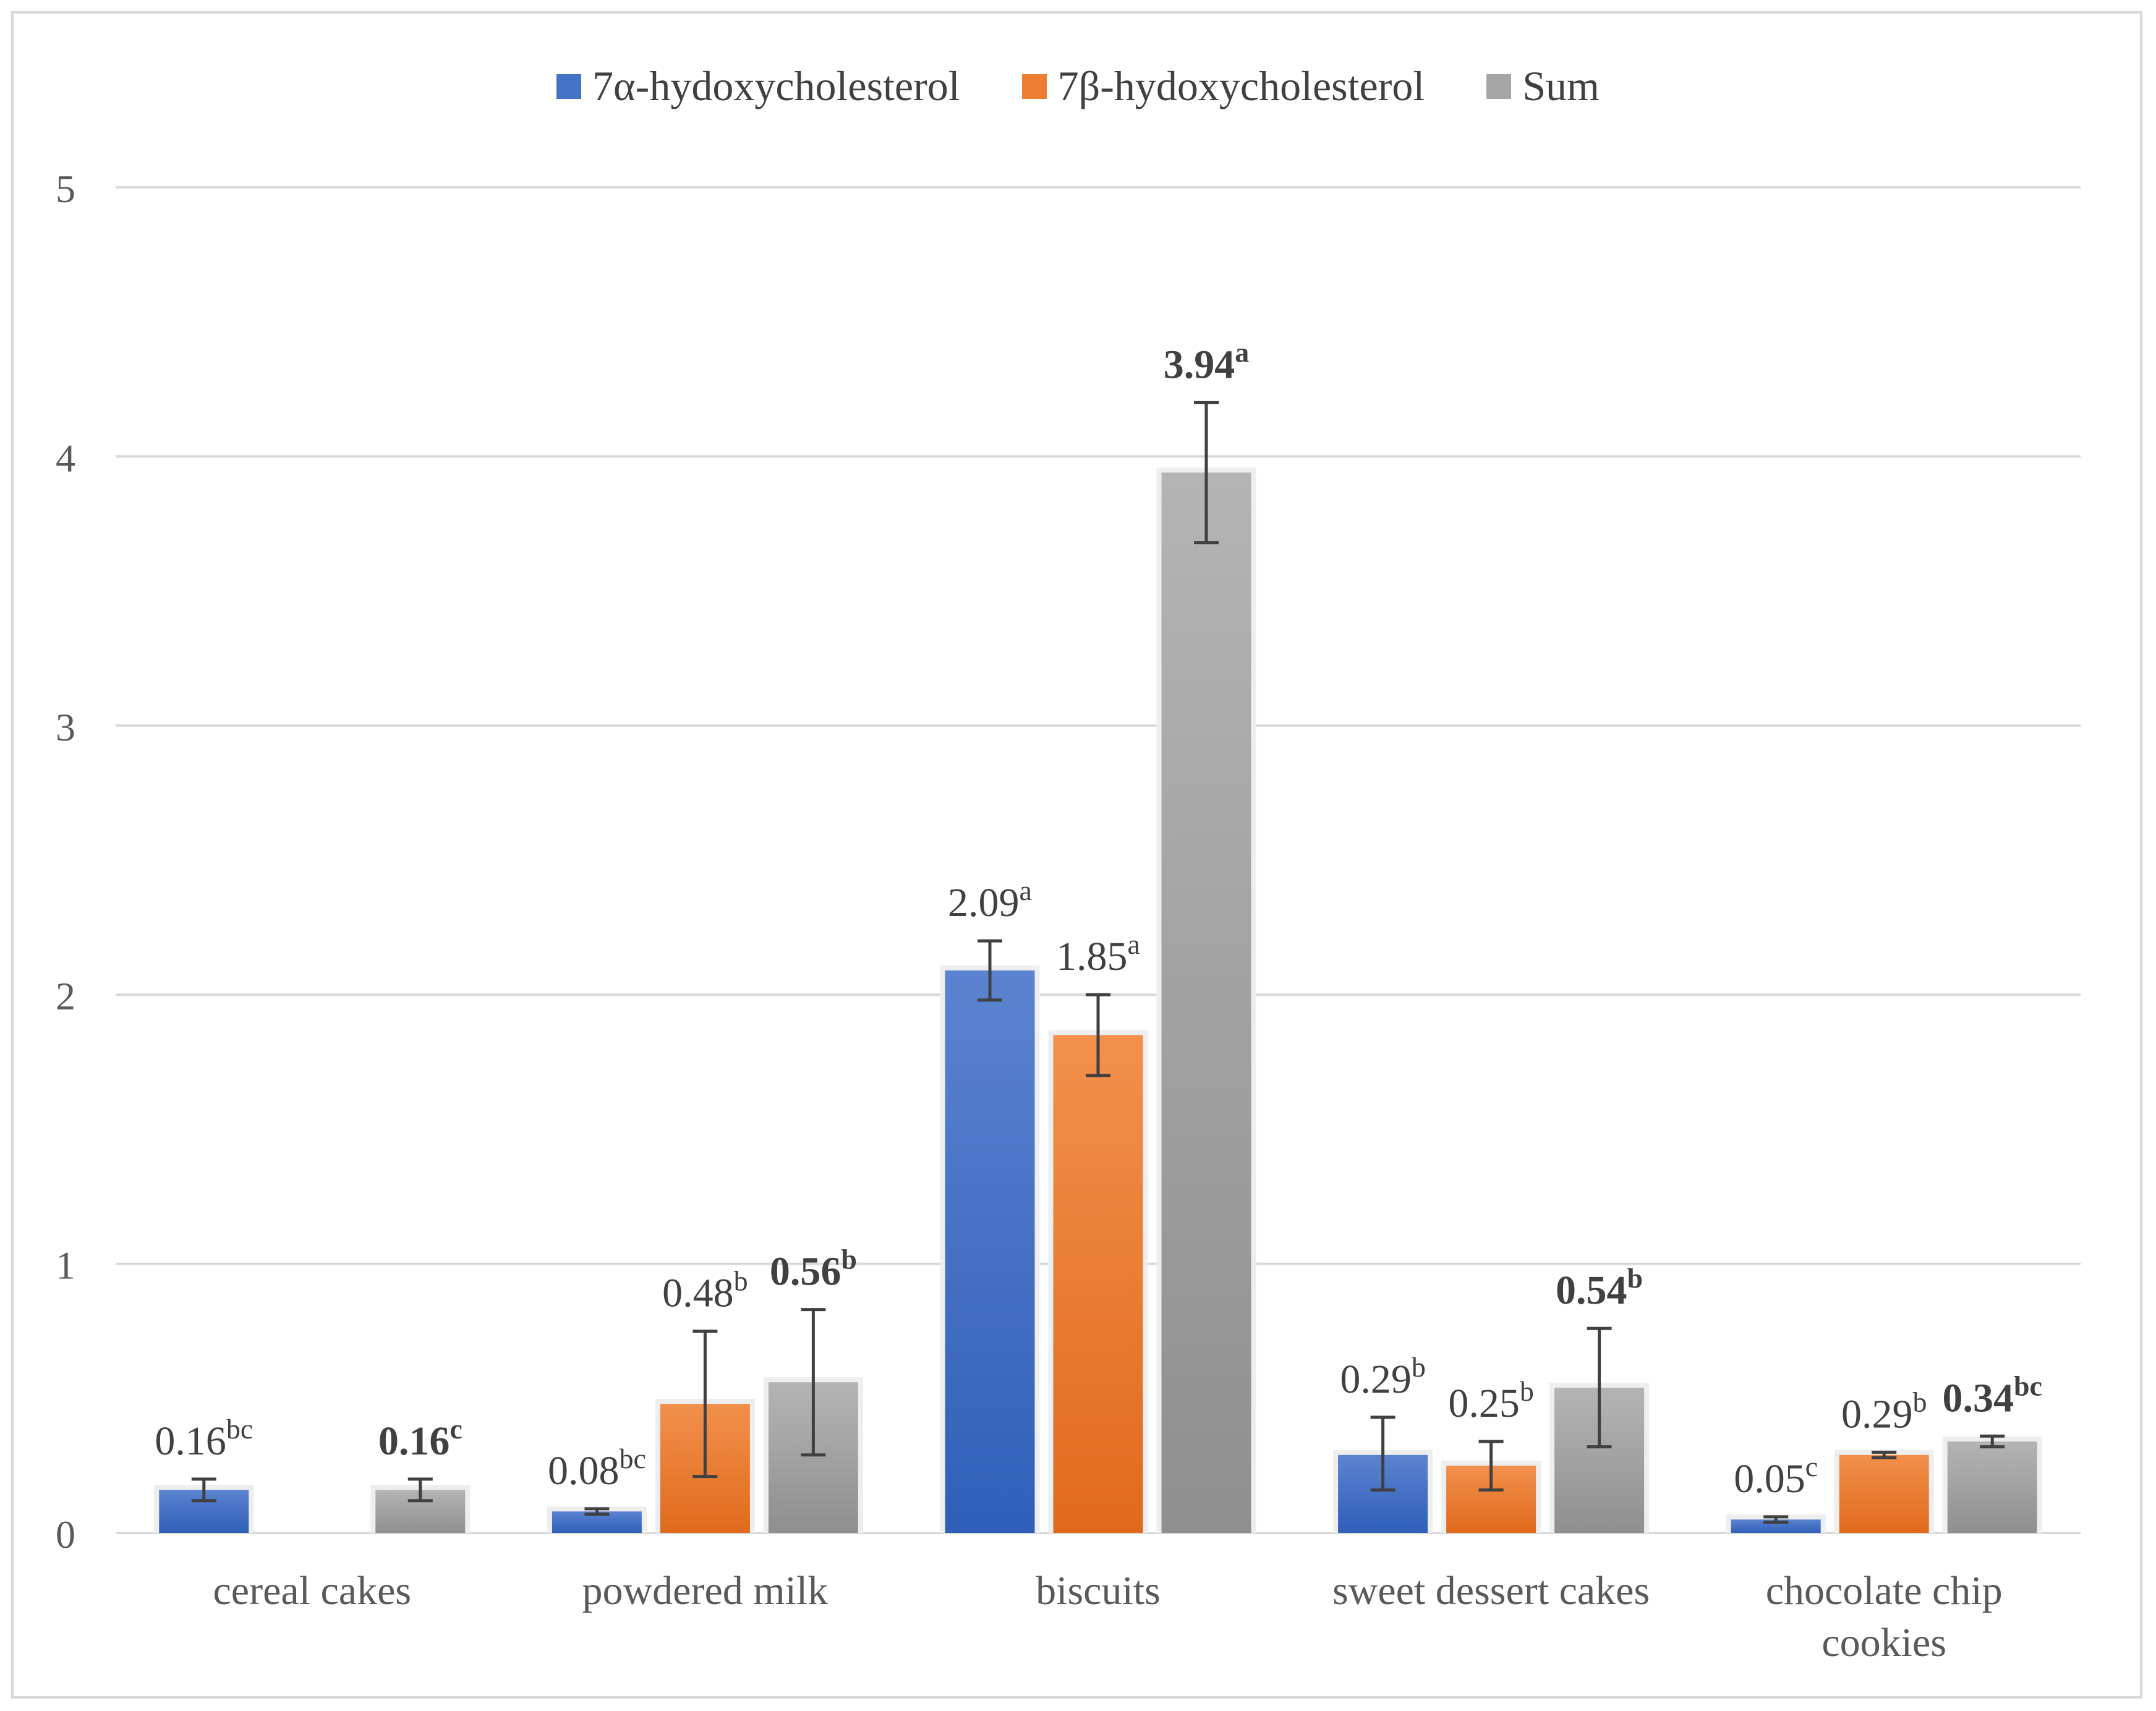  Describe the element at coordinates (65, 861) in the screenshot. I see `y-axis: 0 1 2 3 4 5` at that location.